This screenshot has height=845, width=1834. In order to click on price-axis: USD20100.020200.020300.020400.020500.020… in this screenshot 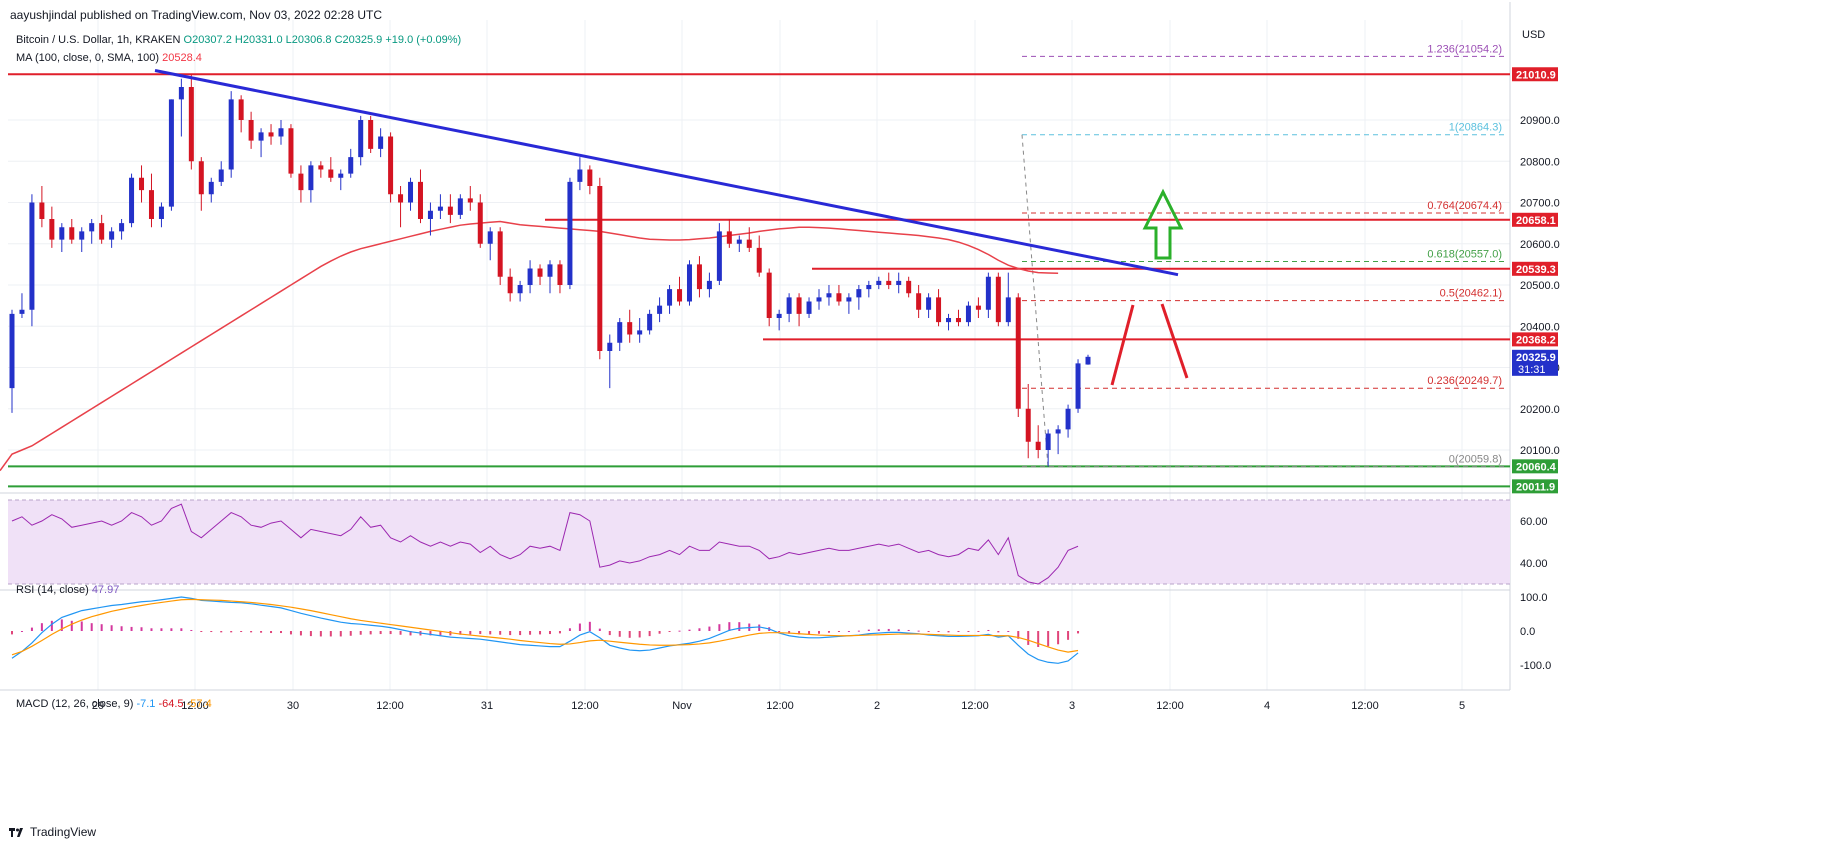, I will do `click(1540, 350)`.